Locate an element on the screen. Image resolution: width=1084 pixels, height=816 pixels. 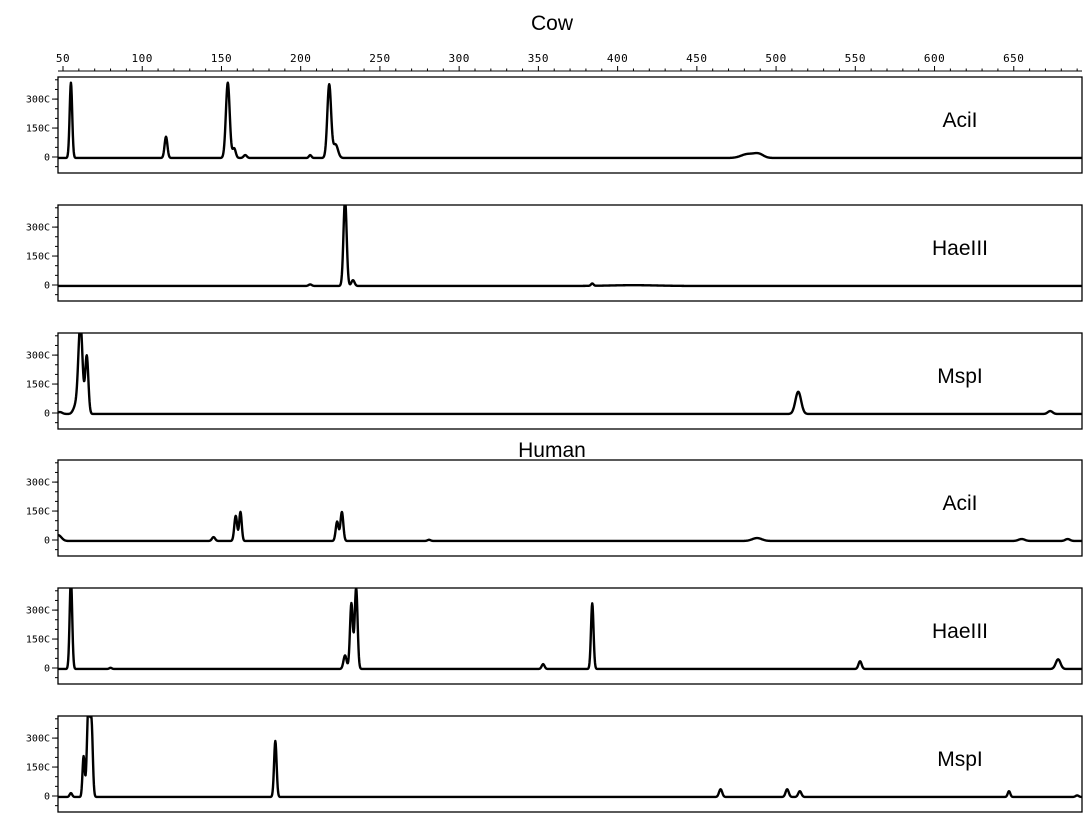
trace-human-acii is located at coordinates (570, 526).